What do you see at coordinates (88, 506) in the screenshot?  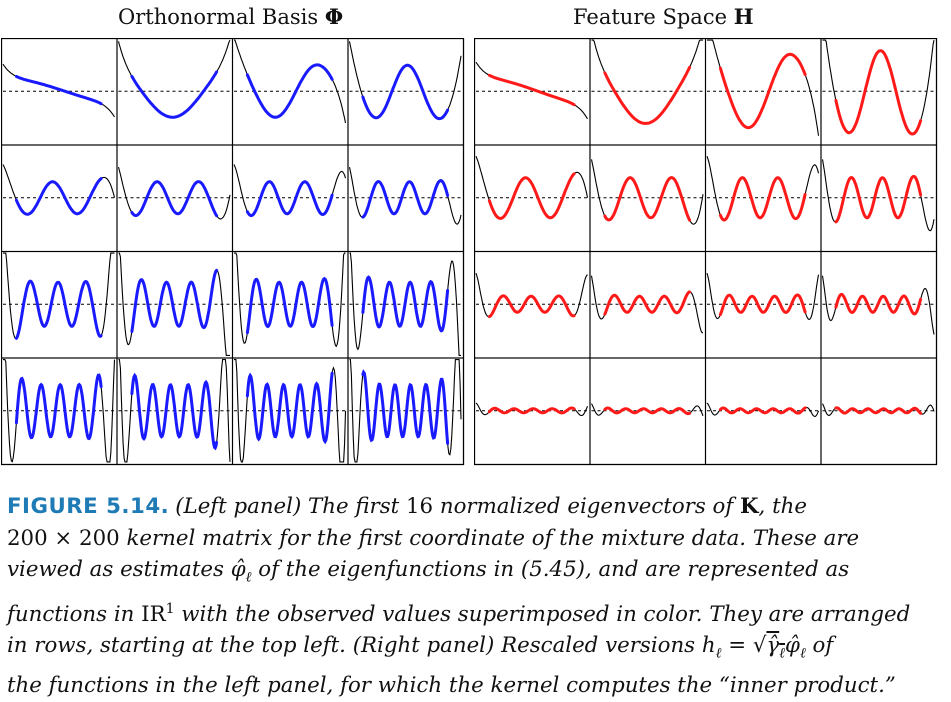 I see `figure-label: FIGURE 5.14.` at bounding box center [88, 506].